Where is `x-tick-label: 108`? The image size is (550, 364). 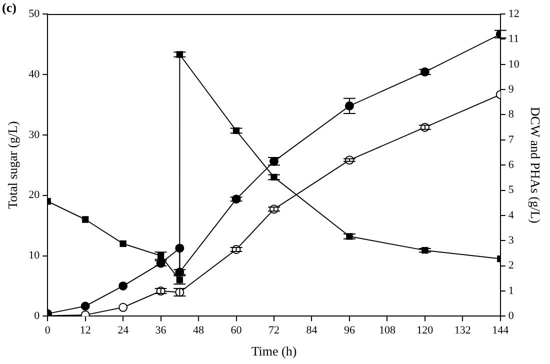 x-tick-label: 108 is located at coordinates (387, 330).